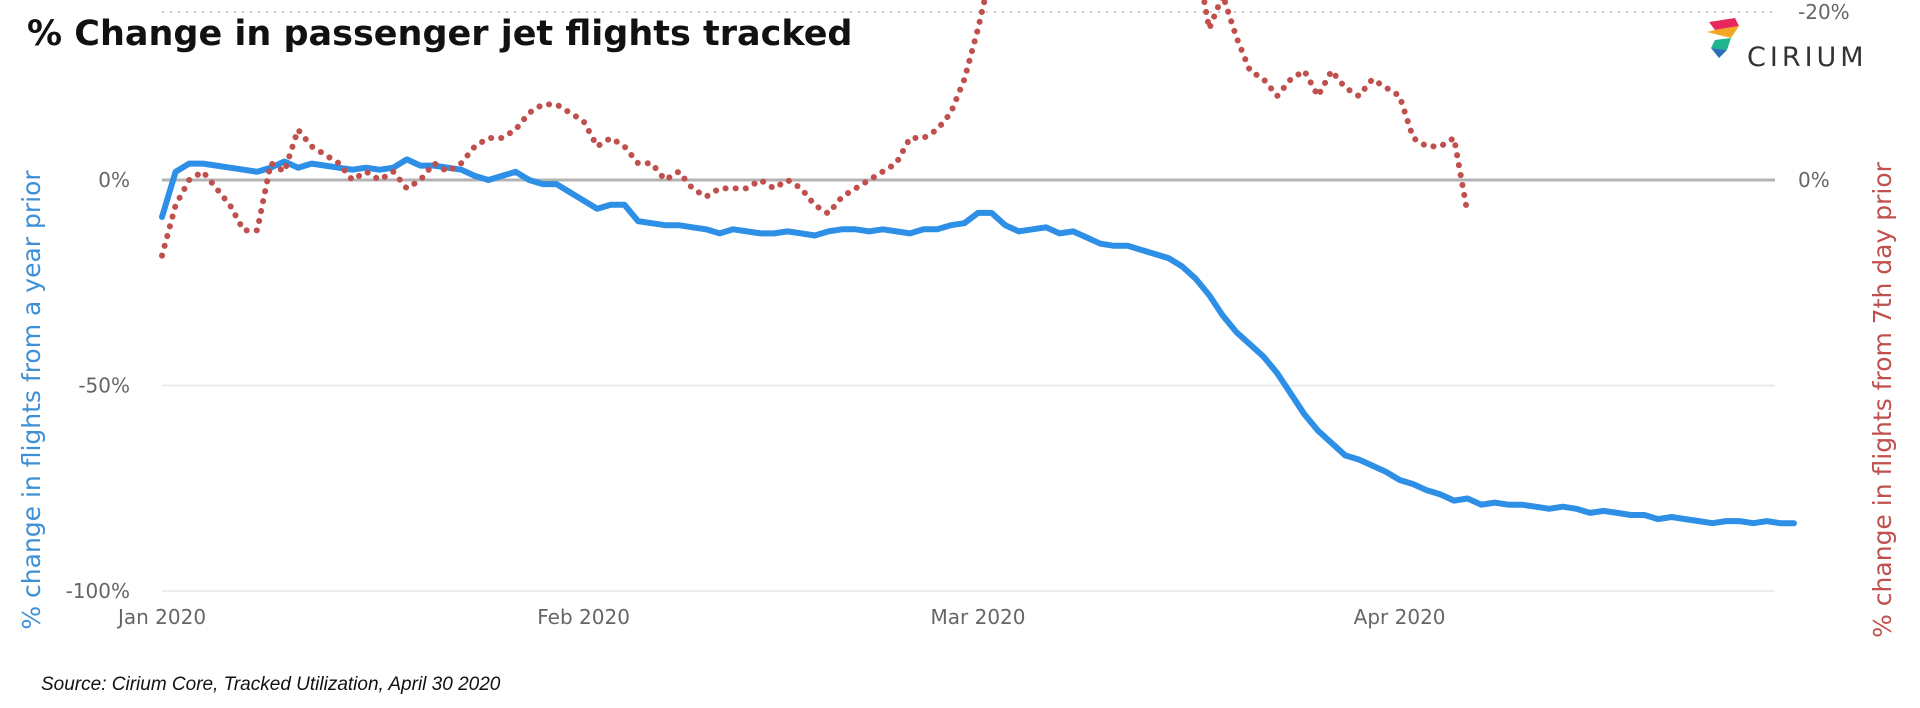 Image resolution: width=1920 pixels, height=708 pixels. I want to click on cirium-logo-icon, so click(1723, 38).